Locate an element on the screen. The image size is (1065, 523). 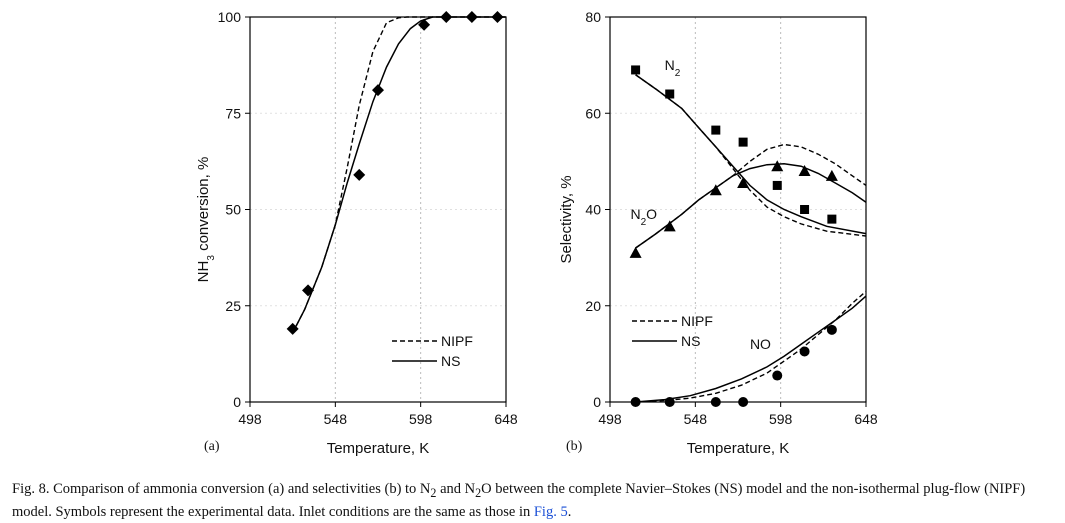
series-line-no-ns is located at coordinates (751, 349).